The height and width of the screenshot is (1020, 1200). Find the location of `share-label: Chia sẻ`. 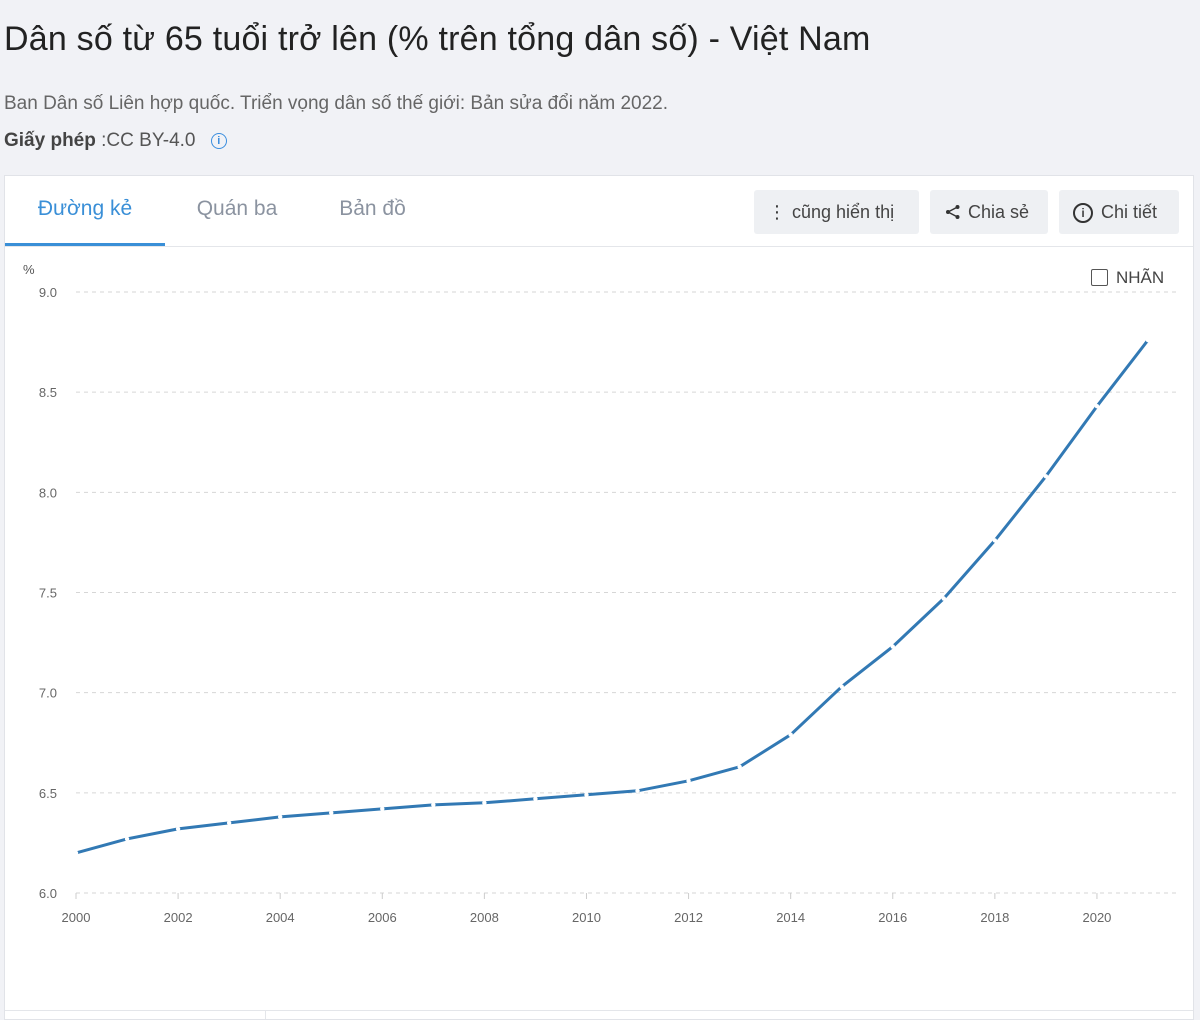

share-label: Chia sẻ is located at coordinates (999, 212).